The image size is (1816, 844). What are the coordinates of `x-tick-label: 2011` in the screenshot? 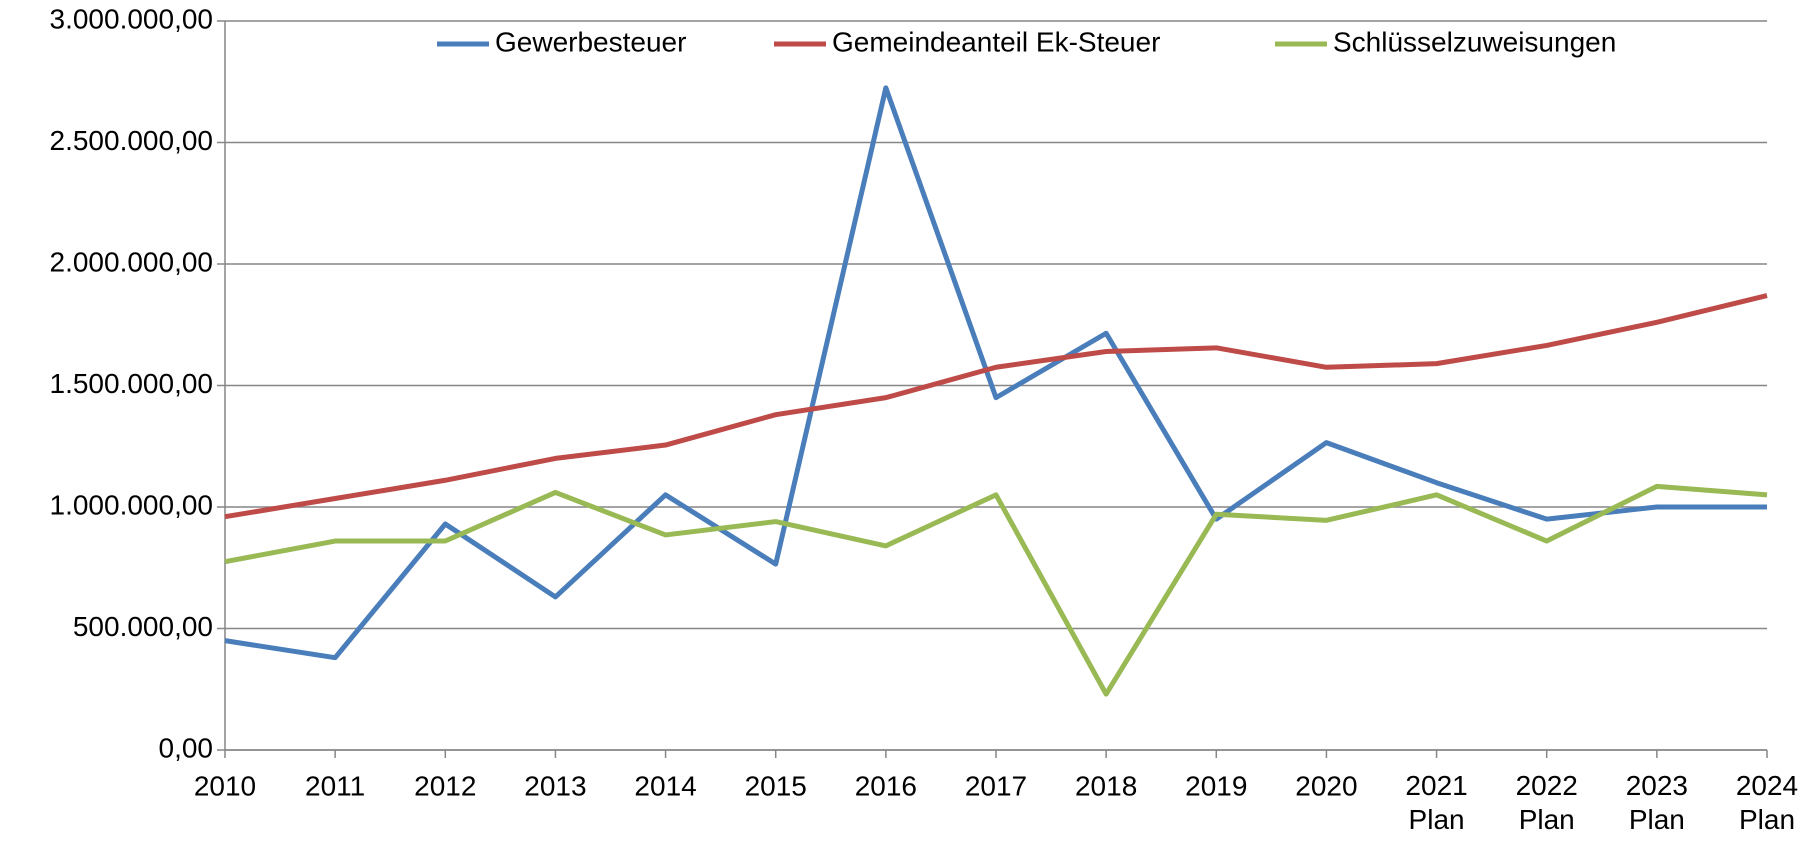 It's located at (335, 785).